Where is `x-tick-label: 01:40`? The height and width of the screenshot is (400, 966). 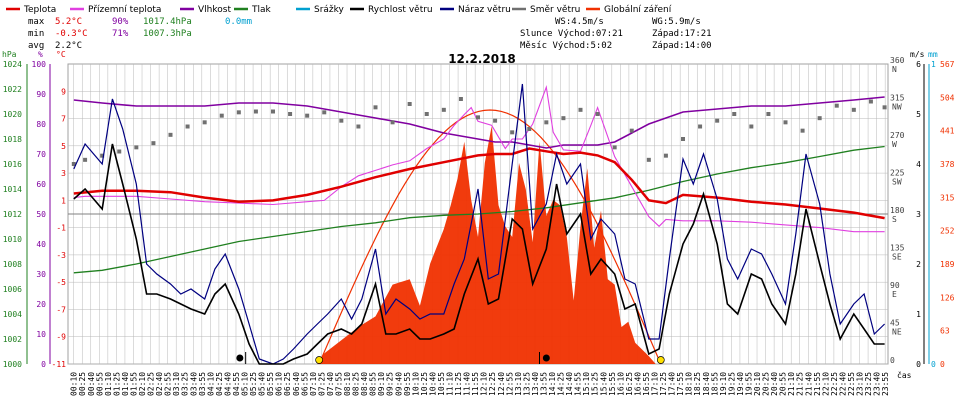 x-tick-label: 01:40 is located at coordinates (125, 384).